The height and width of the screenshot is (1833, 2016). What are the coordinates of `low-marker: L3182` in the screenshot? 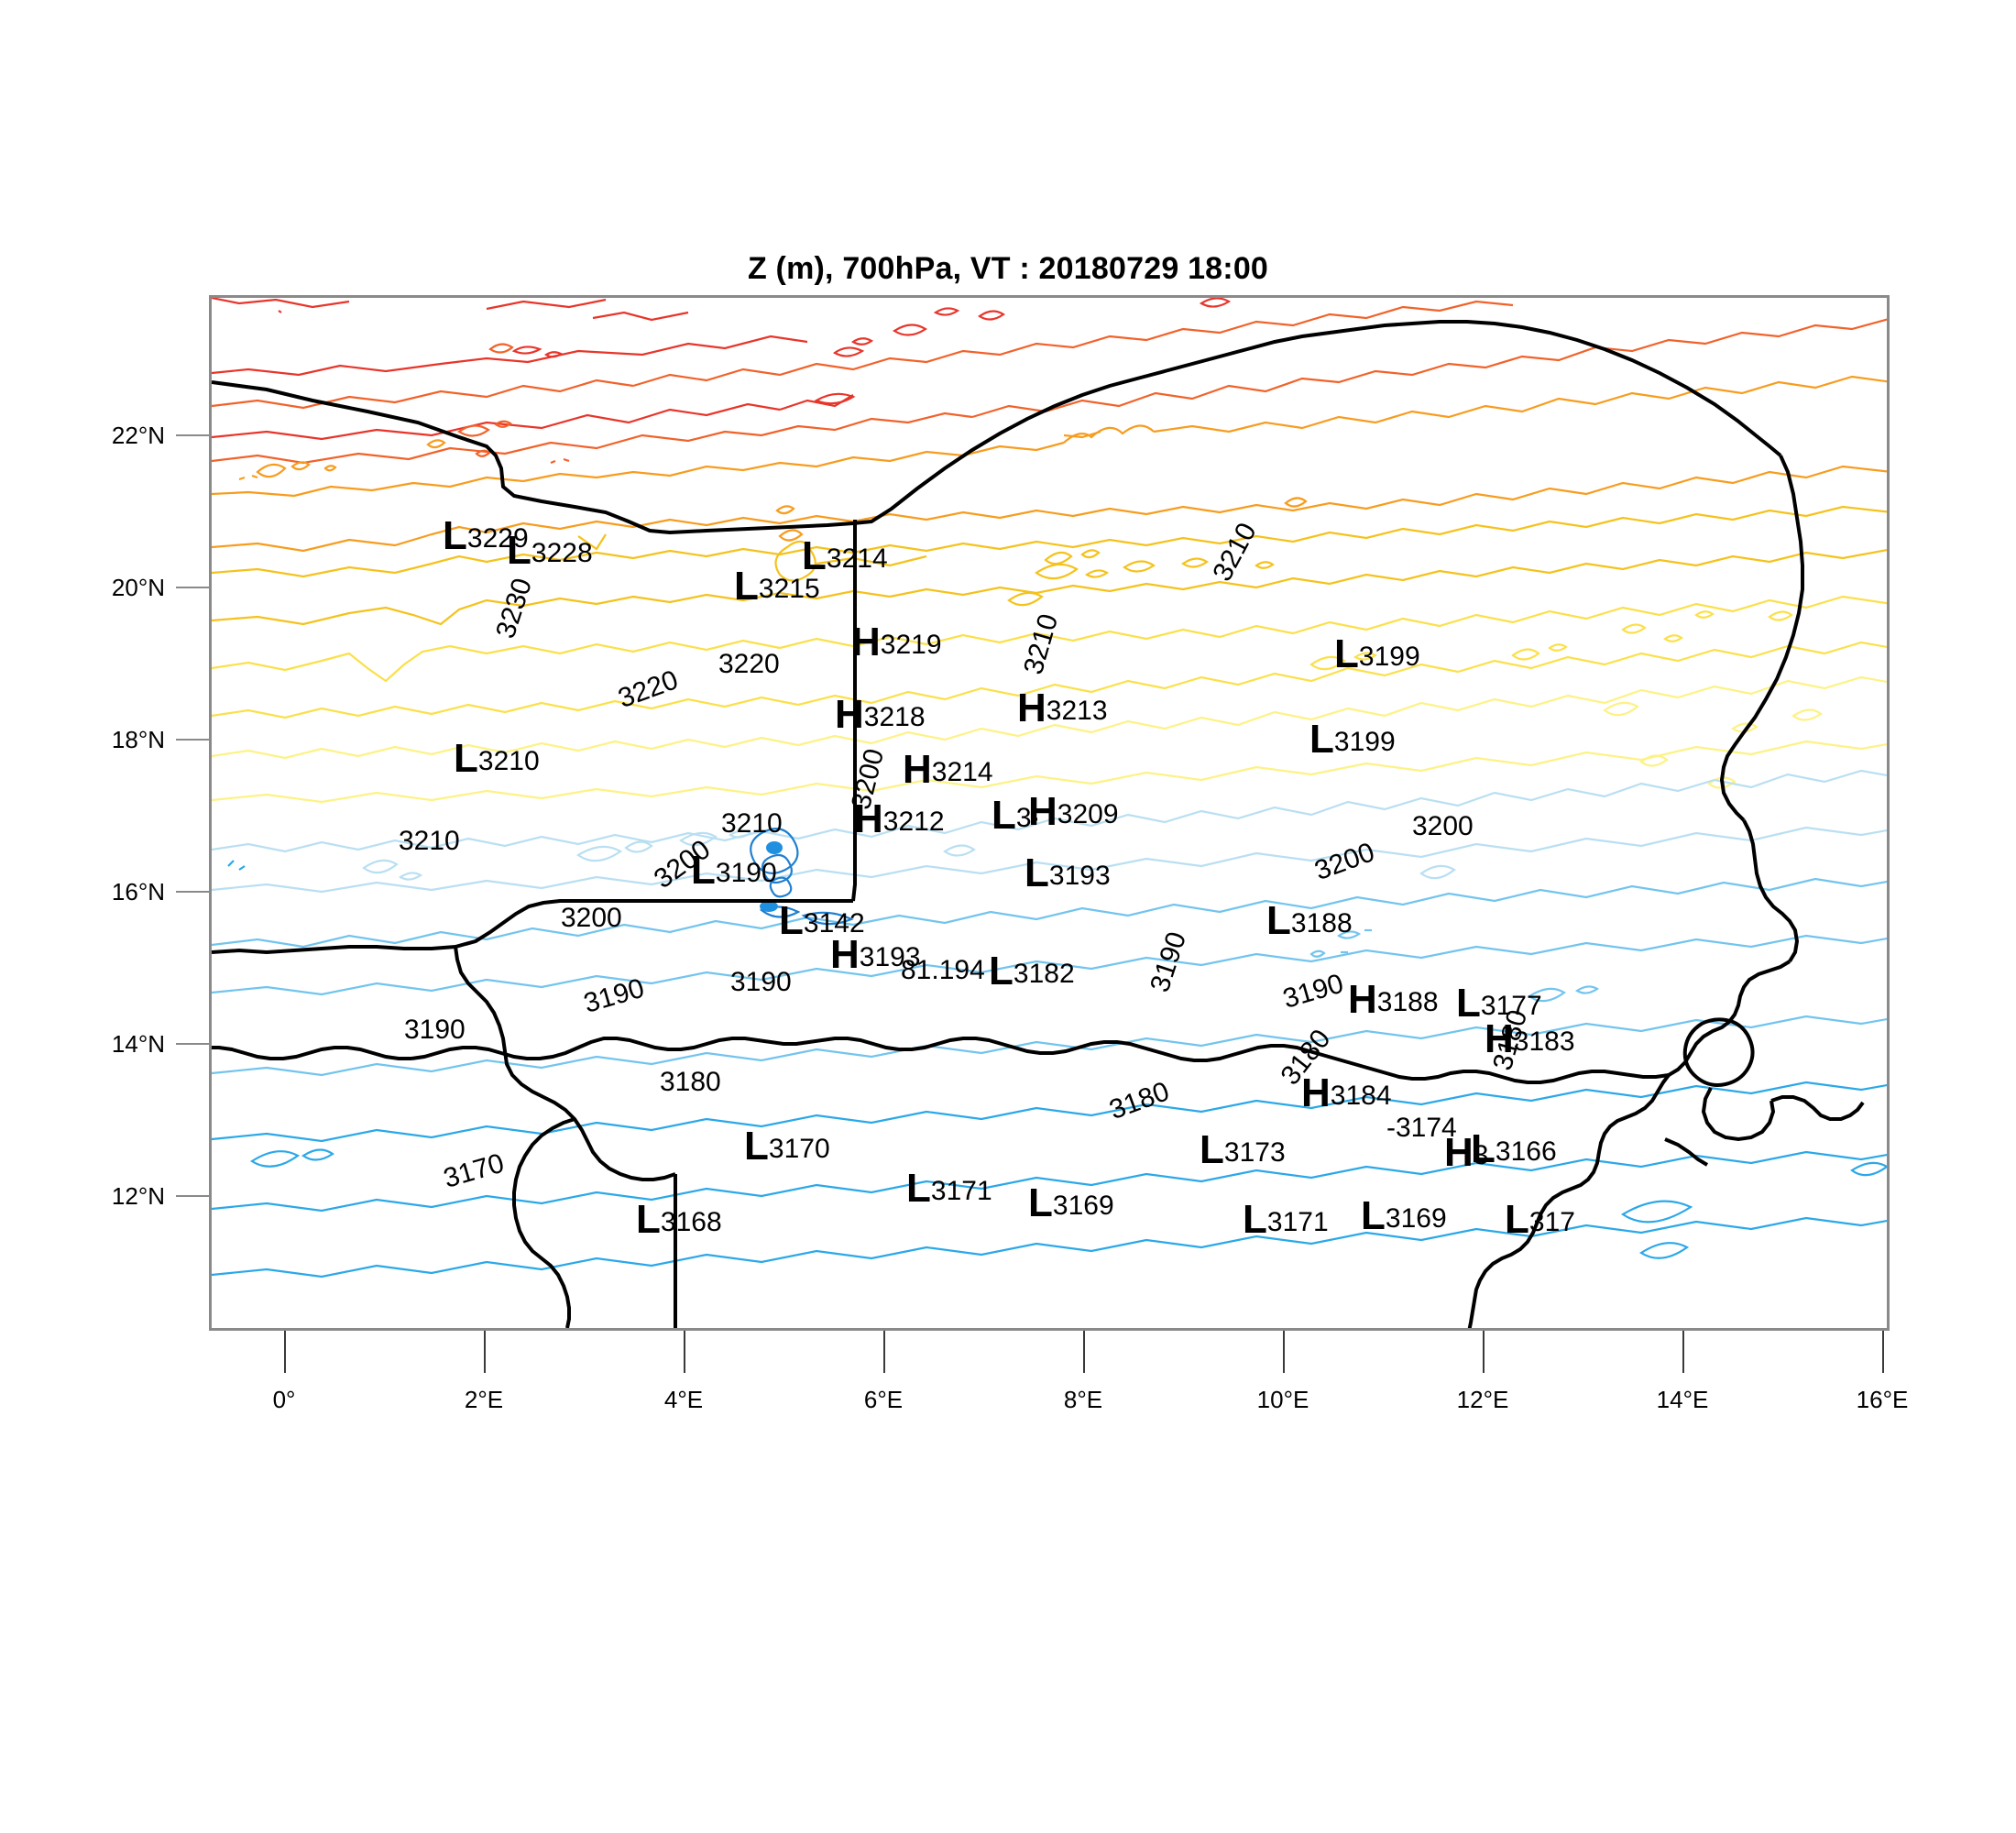 It's located at (1032, 971).